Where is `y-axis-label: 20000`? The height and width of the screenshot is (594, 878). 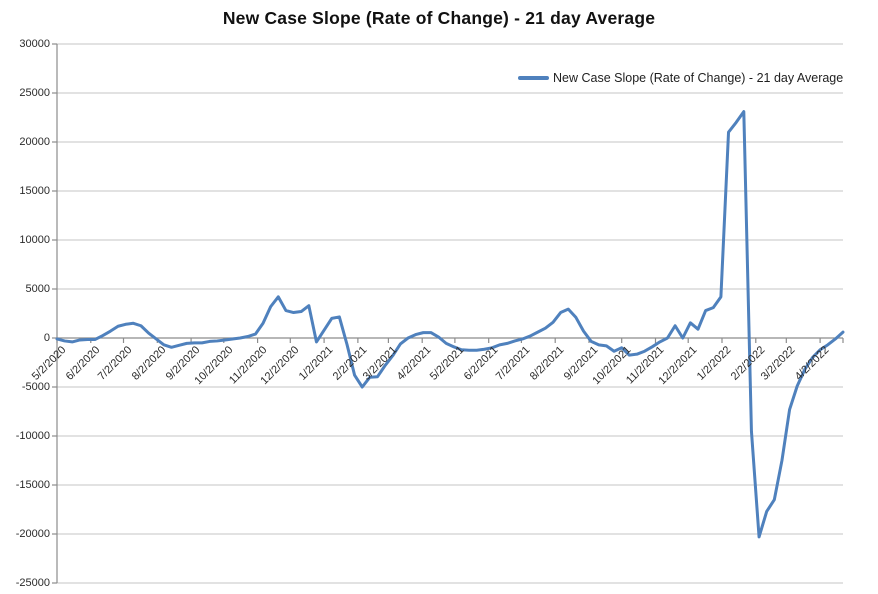
y-axis-label: 20000 is located at coordinates (34, 142).